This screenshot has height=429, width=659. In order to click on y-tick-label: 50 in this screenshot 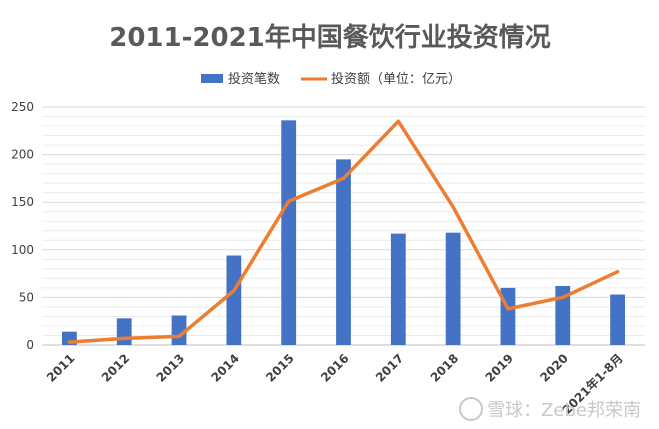, I will do `click(26, 297)`.